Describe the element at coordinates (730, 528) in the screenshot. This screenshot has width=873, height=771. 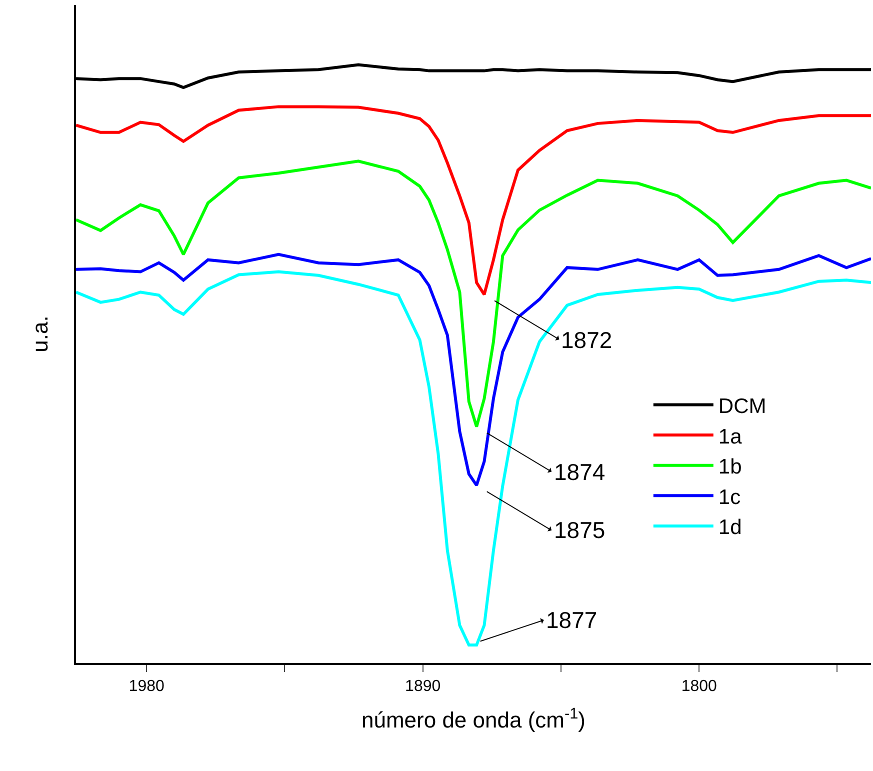
I see `legend-label: 1d` at that location.